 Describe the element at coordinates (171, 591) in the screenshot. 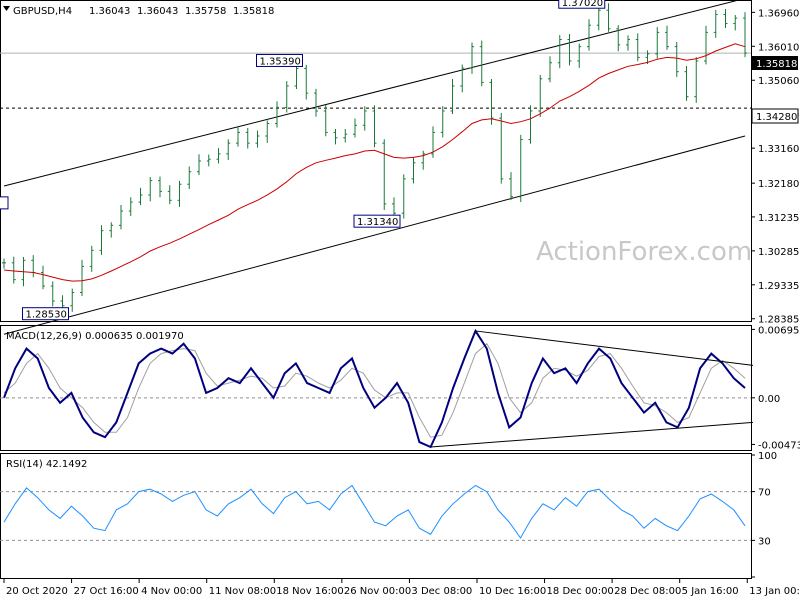

I see `time-tick-label: 4 Nov 00:00` at that location.